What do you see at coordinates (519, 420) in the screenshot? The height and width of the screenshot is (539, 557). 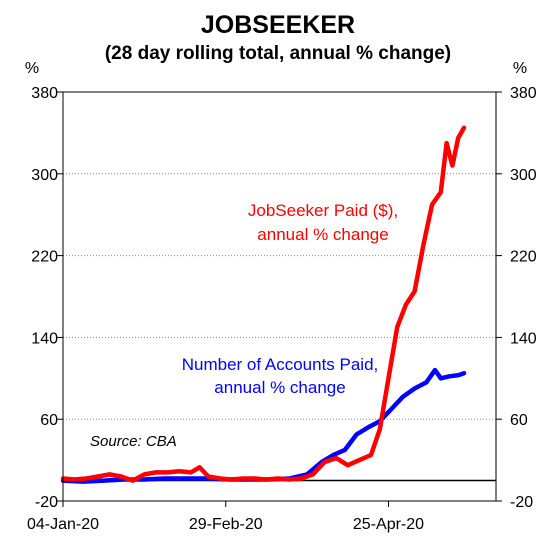 I see `y-tick-label-right-4: 60` at bounding box center [519, 420].